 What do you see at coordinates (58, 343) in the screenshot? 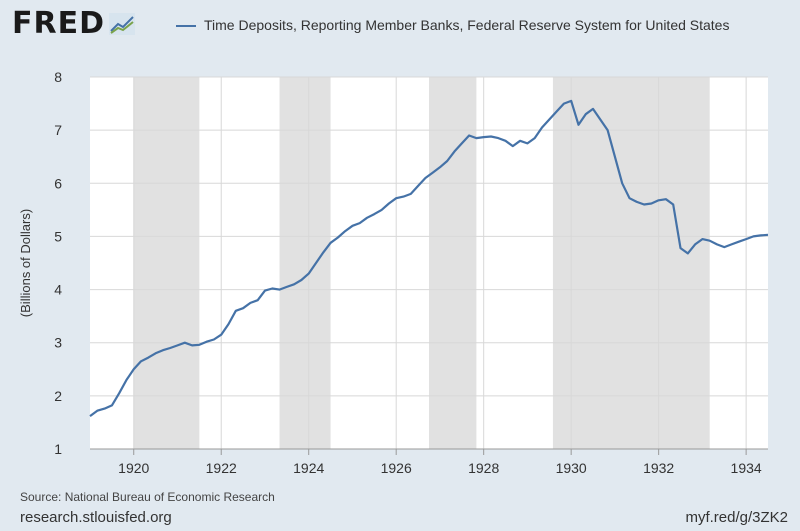
I see `y-tick-label: 3` at bounding box center [58, 343].